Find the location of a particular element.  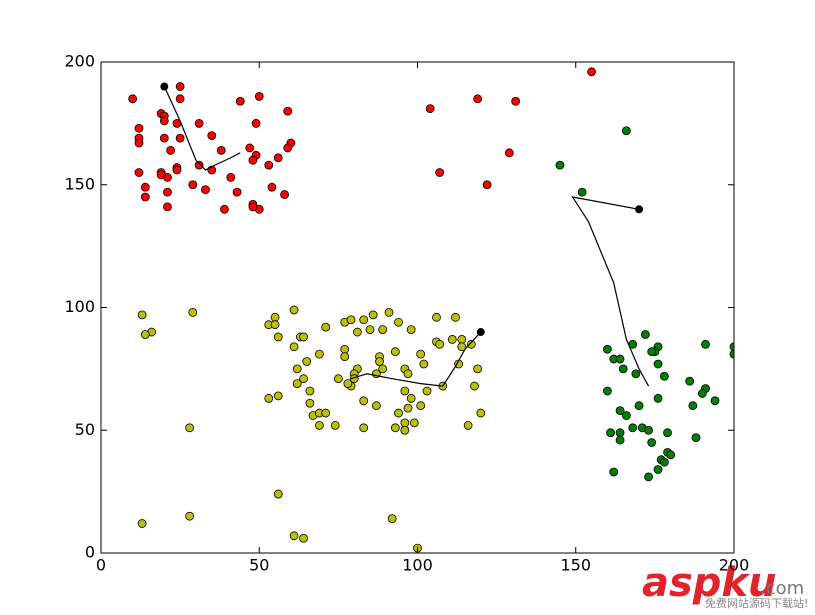

x-tick-label: 200 is located at coordinates (734, 565).